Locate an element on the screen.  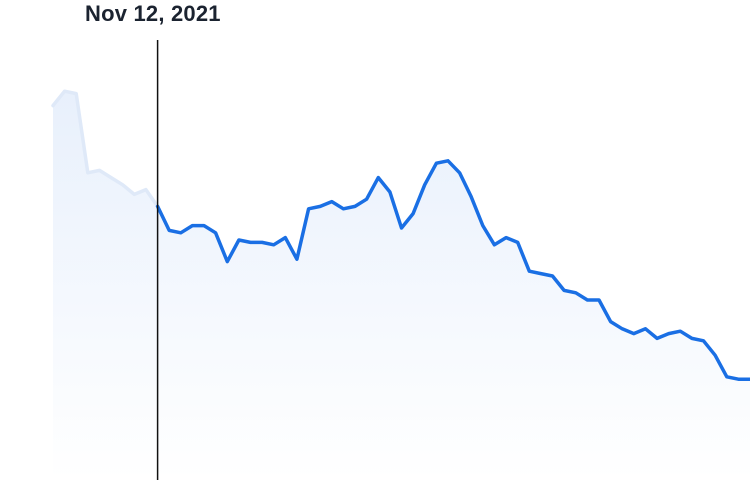
cursor-date-label: Nov 12, 2021 is located at coordinates (153, 13).